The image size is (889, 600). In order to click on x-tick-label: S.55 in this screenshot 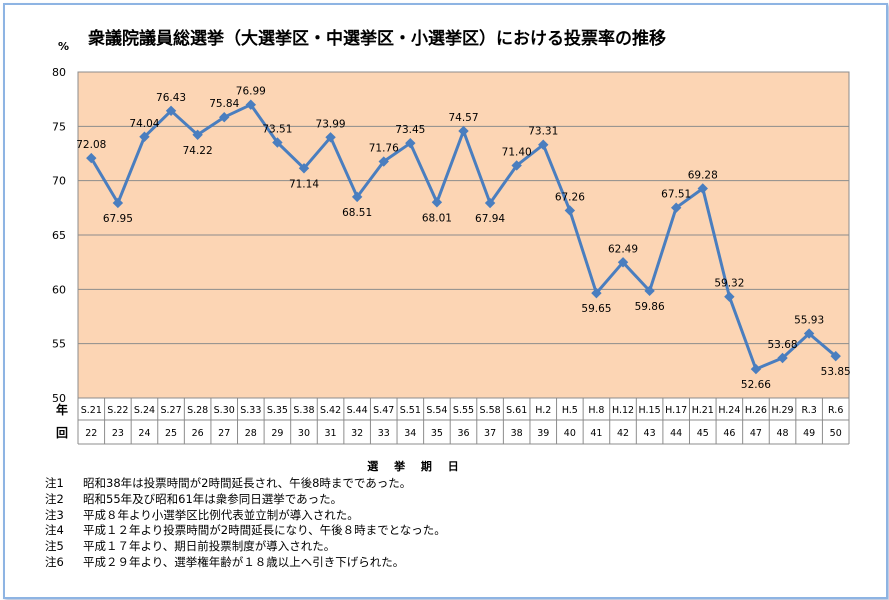, I will do `click(463, 410)`.